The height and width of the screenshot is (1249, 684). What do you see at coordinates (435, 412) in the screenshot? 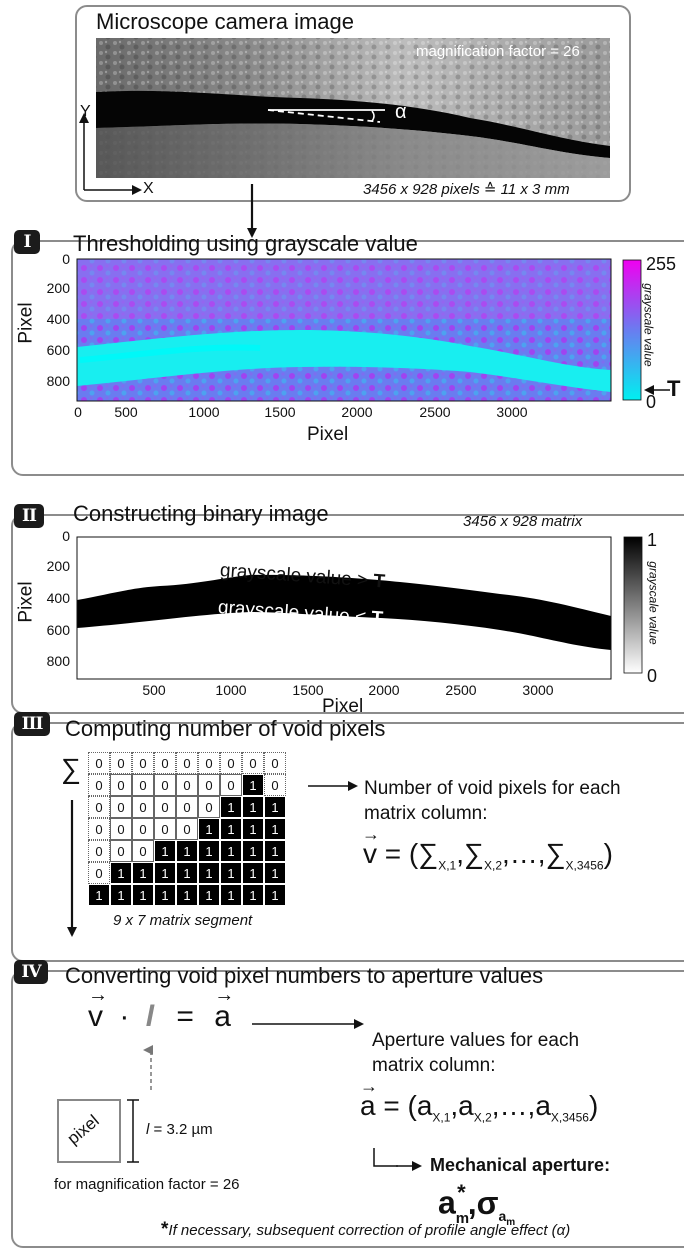
I see `step1-xtick-2500: 2500` at bounding box center [435, 412].